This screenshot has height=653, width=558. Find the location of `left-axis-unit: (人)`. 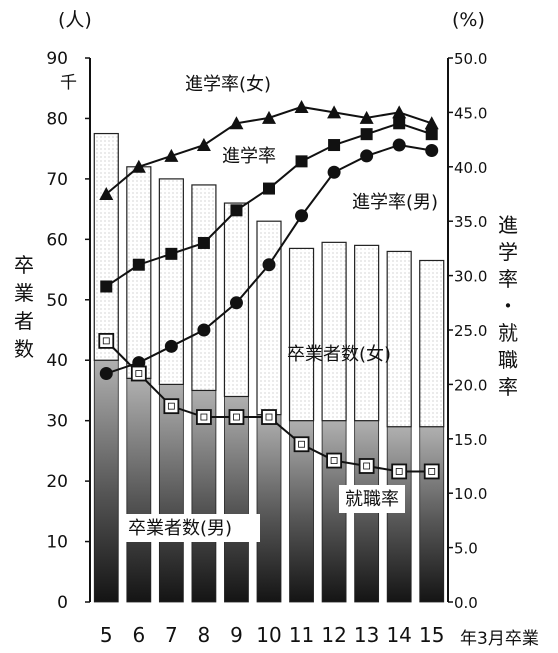

left-axis-unit: (人) is located at coordinates (75, 20).